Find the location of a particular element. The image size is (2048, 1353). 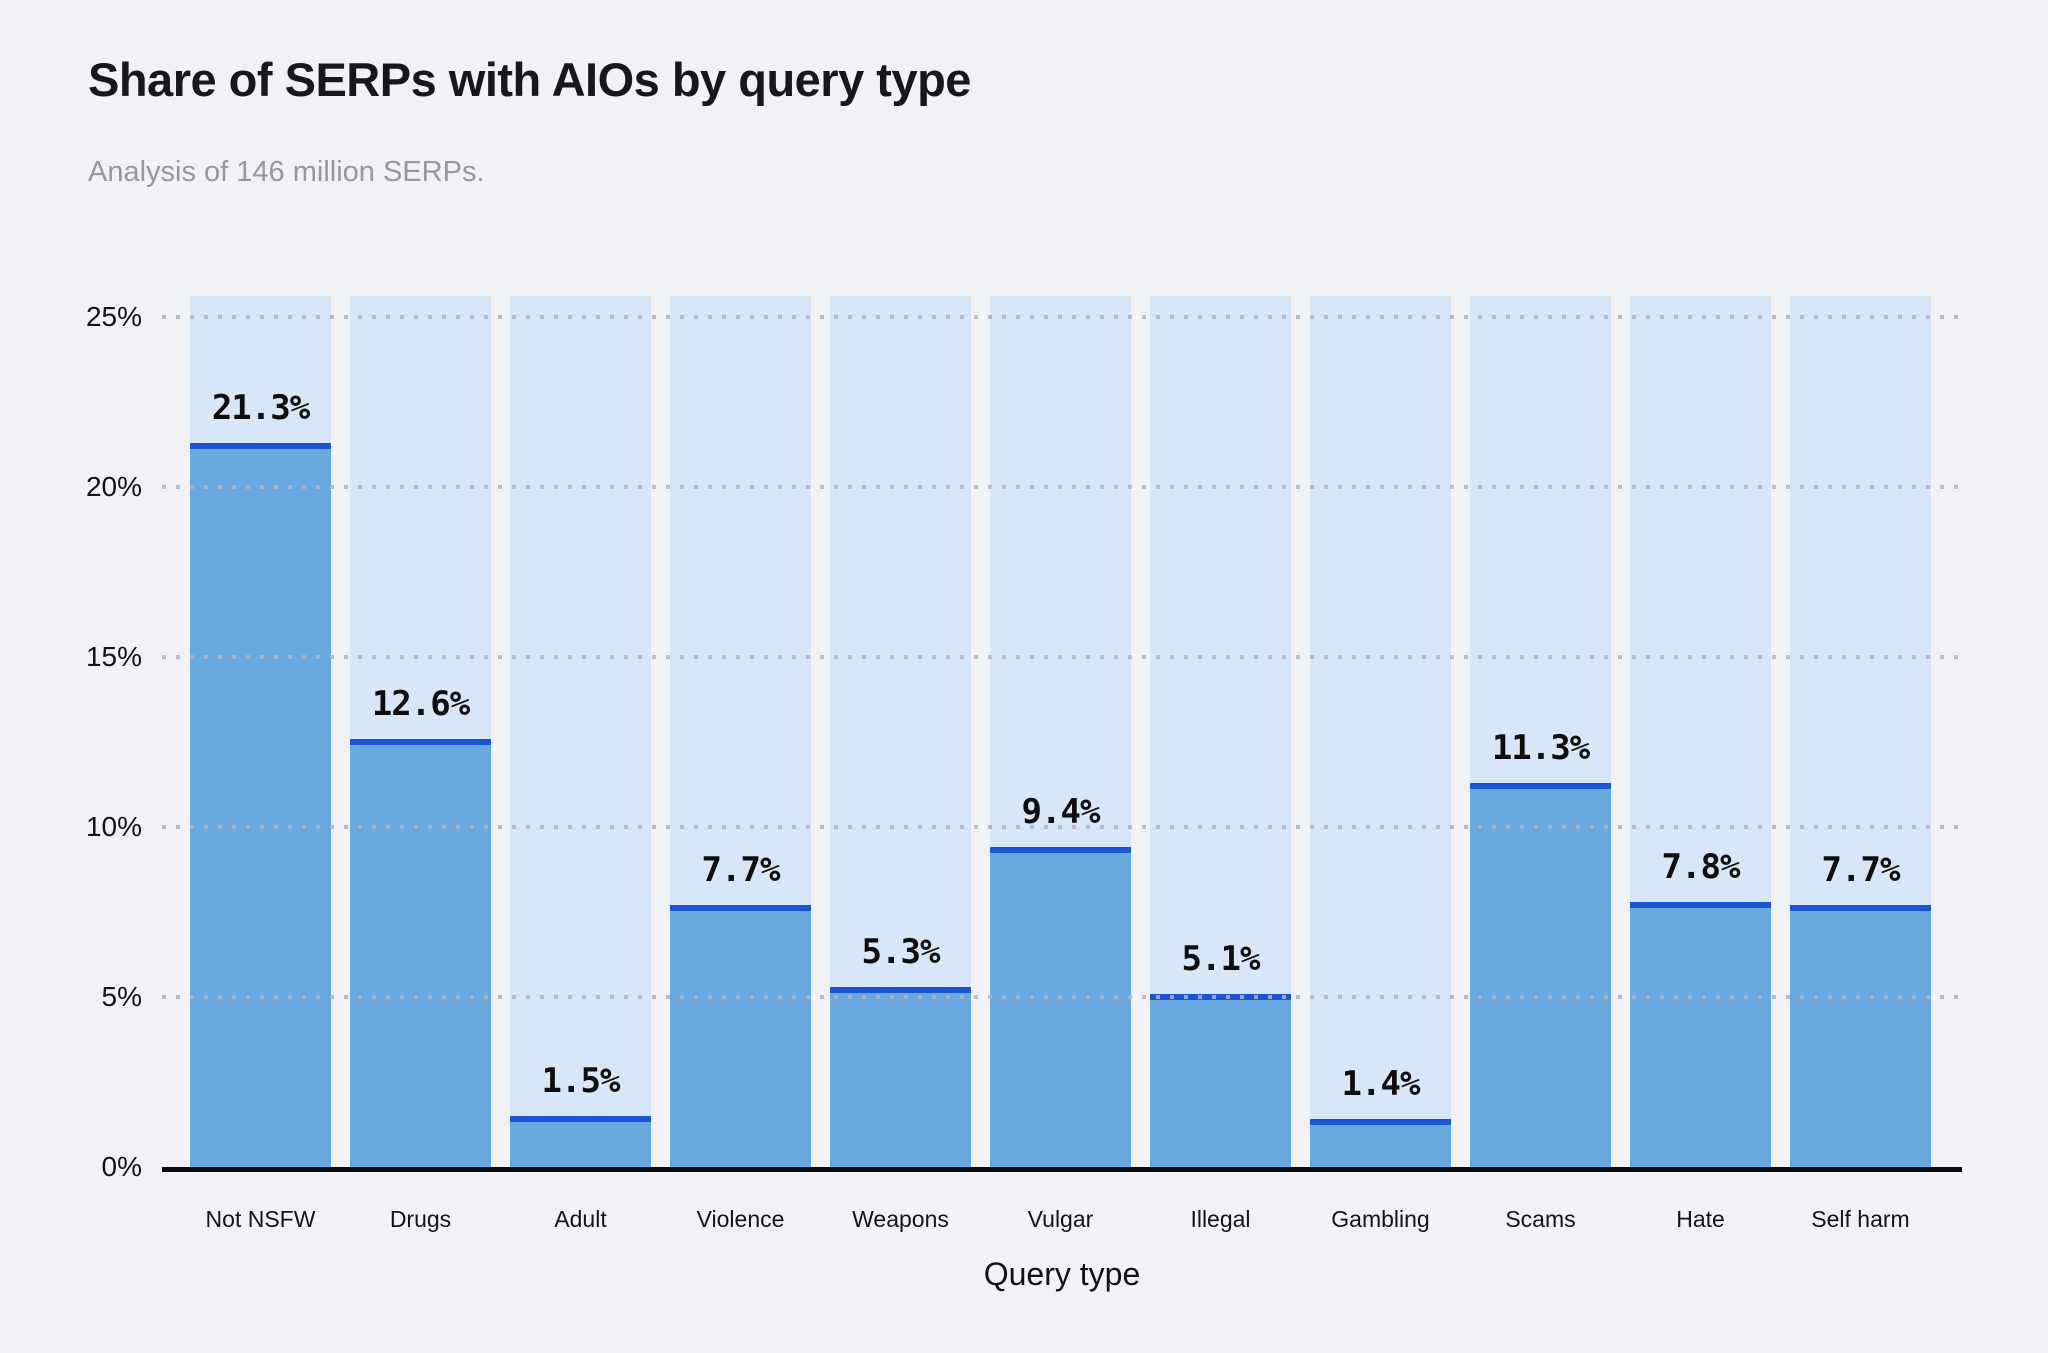

bar-value-label: 12.6% is located at coordinates (420, 703).